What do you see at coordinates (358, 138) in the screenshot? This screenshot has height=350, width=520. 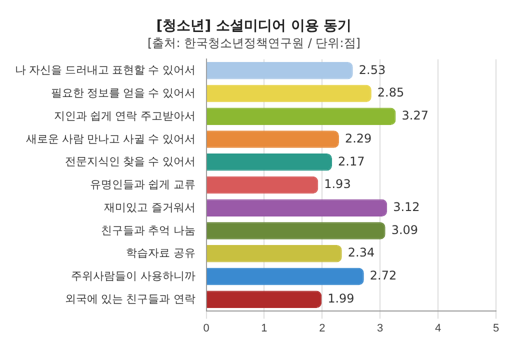 I see `data-label: 2.29` at bounding box center [358, 138].